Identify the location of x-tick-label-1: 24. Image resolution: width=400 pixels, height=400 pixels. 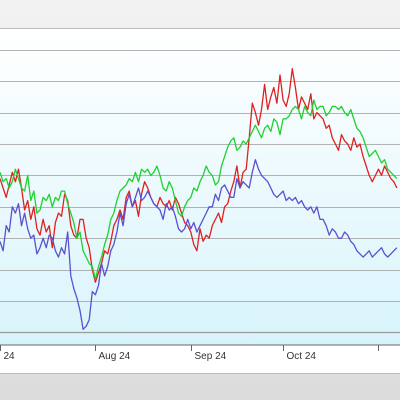
(10, 356).